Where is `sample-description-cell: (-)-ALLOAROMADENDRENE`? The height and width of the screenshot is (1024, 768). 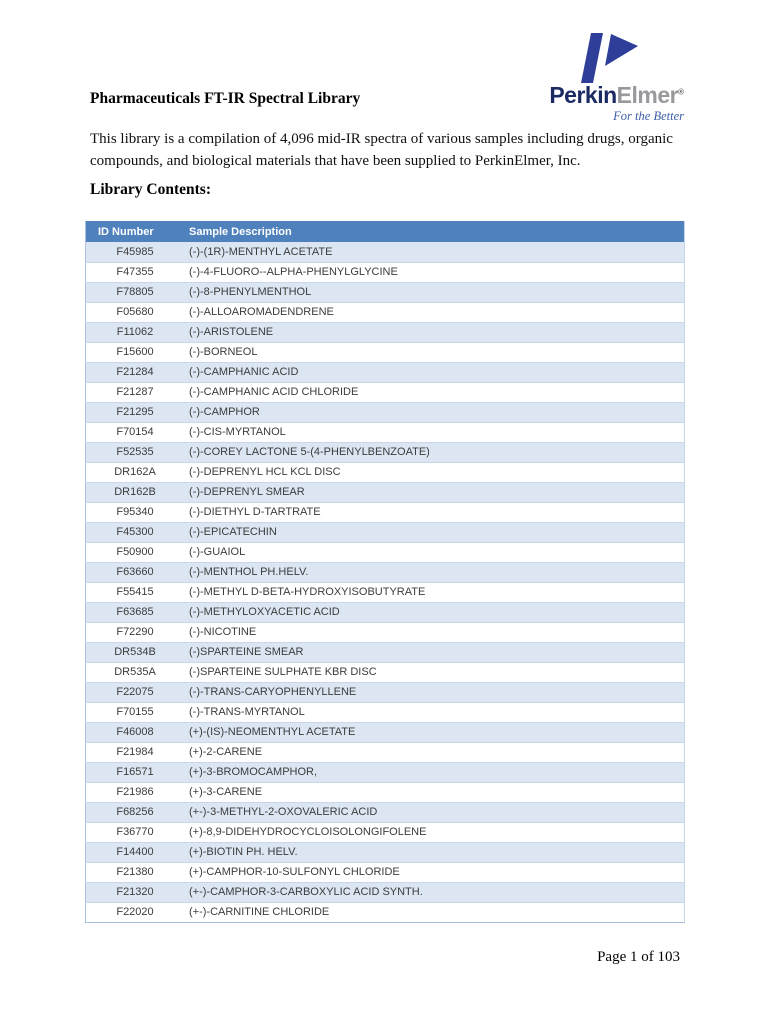
sample-description-cell: (-)-ALLOAROMADENDRENE is located at coordinates (261, 312).